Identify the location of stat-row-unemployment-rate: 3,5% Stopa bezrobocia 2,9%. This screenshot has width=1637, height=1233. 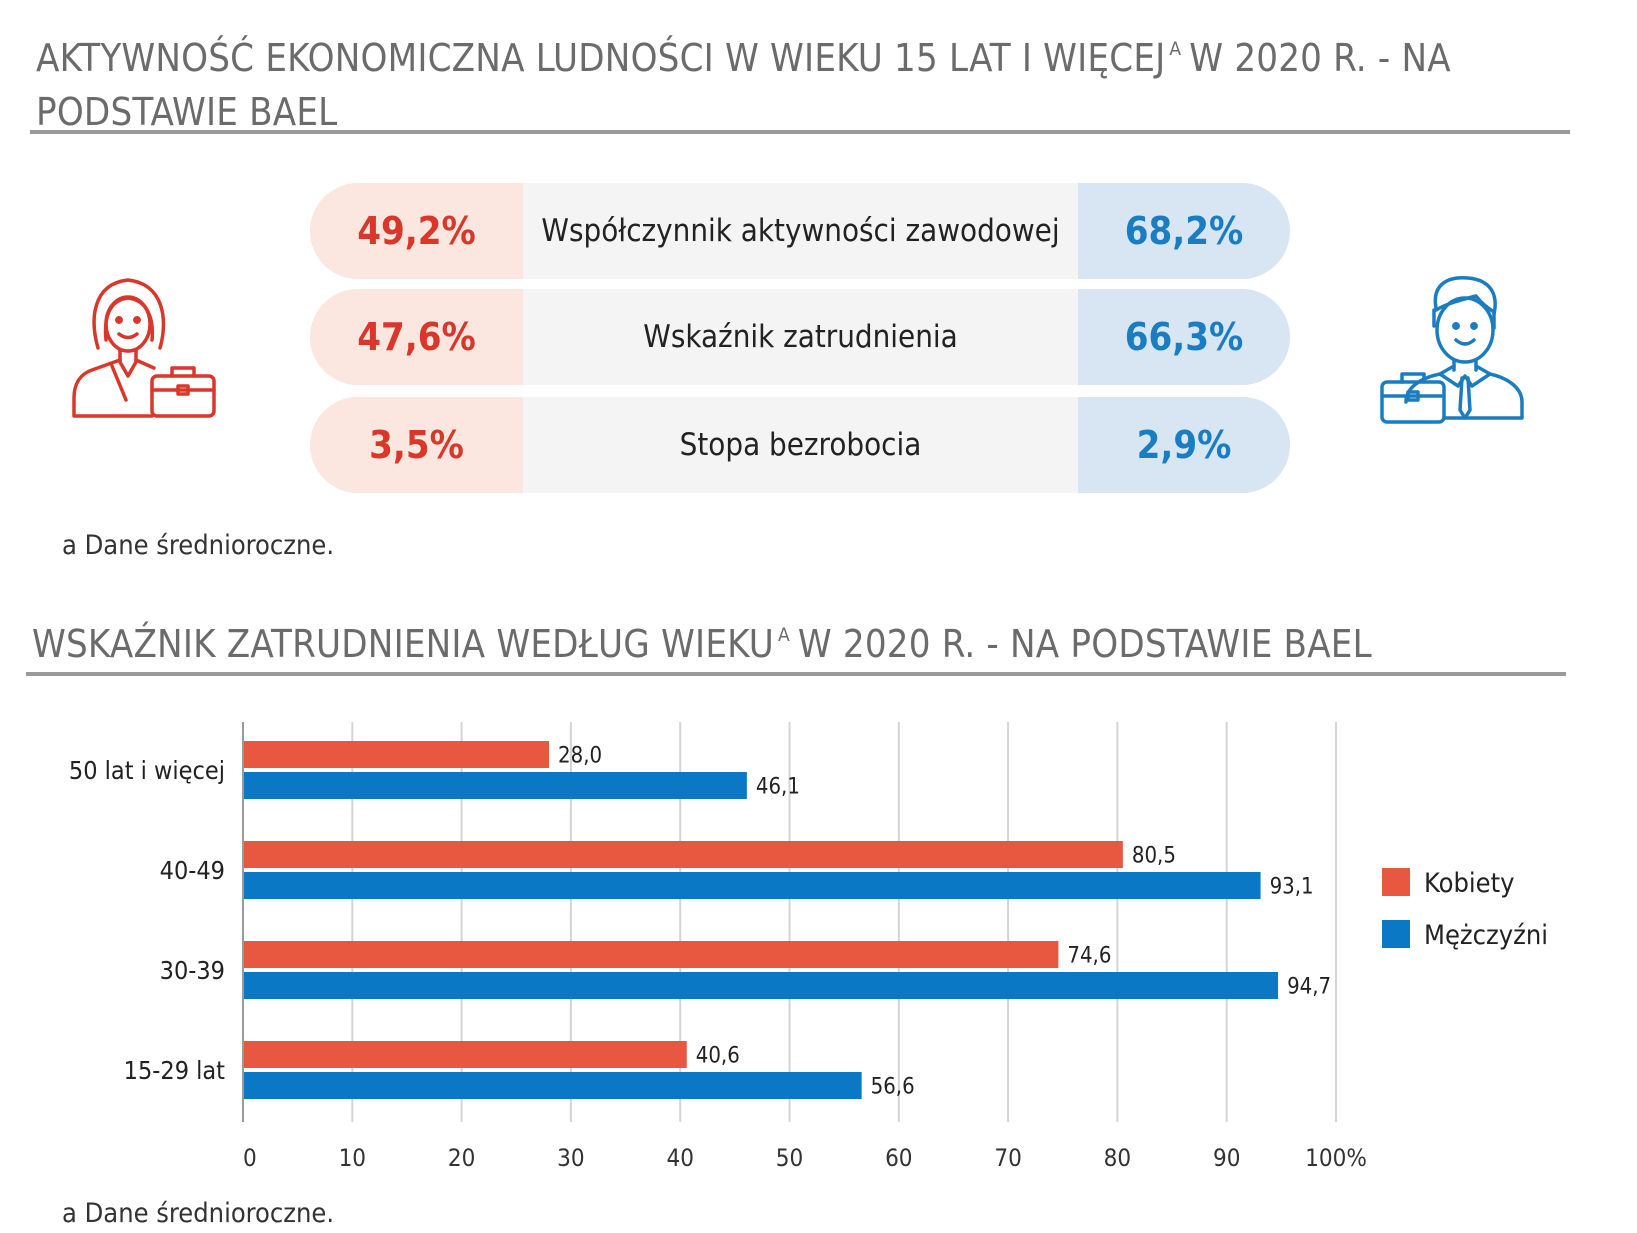
(800, 445).